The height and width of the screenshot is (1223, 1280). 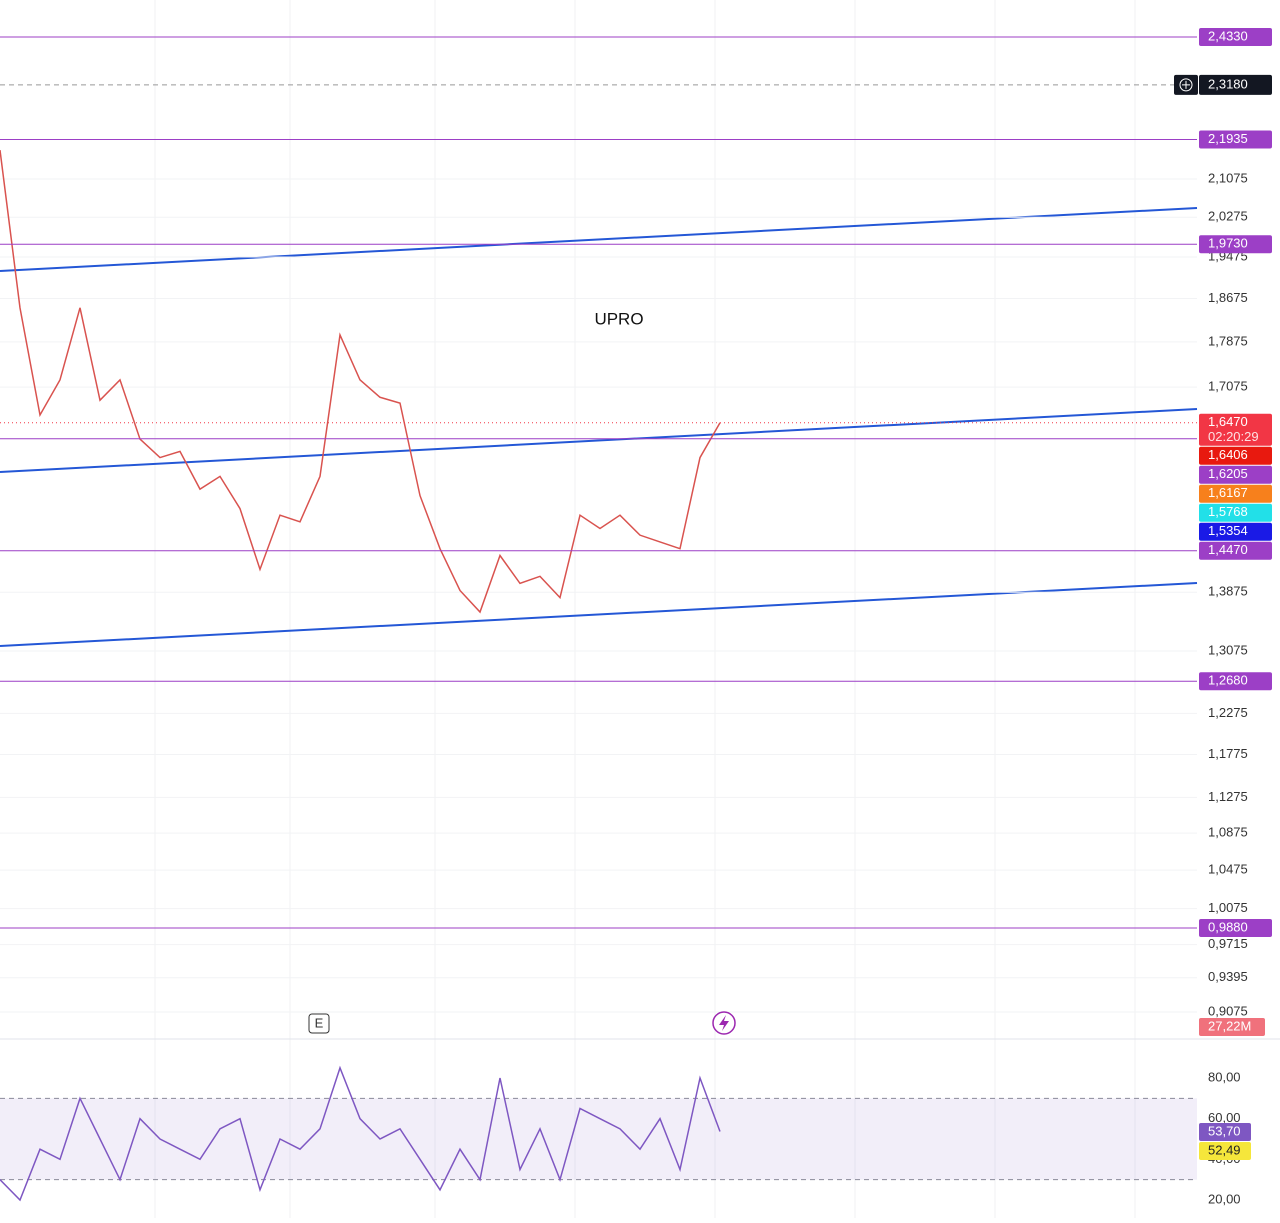 What do you see at coordinates (1228, 649) in the screenshot?
I see `price-tick-label: 1,3075` at bounding box center [1228, 649].